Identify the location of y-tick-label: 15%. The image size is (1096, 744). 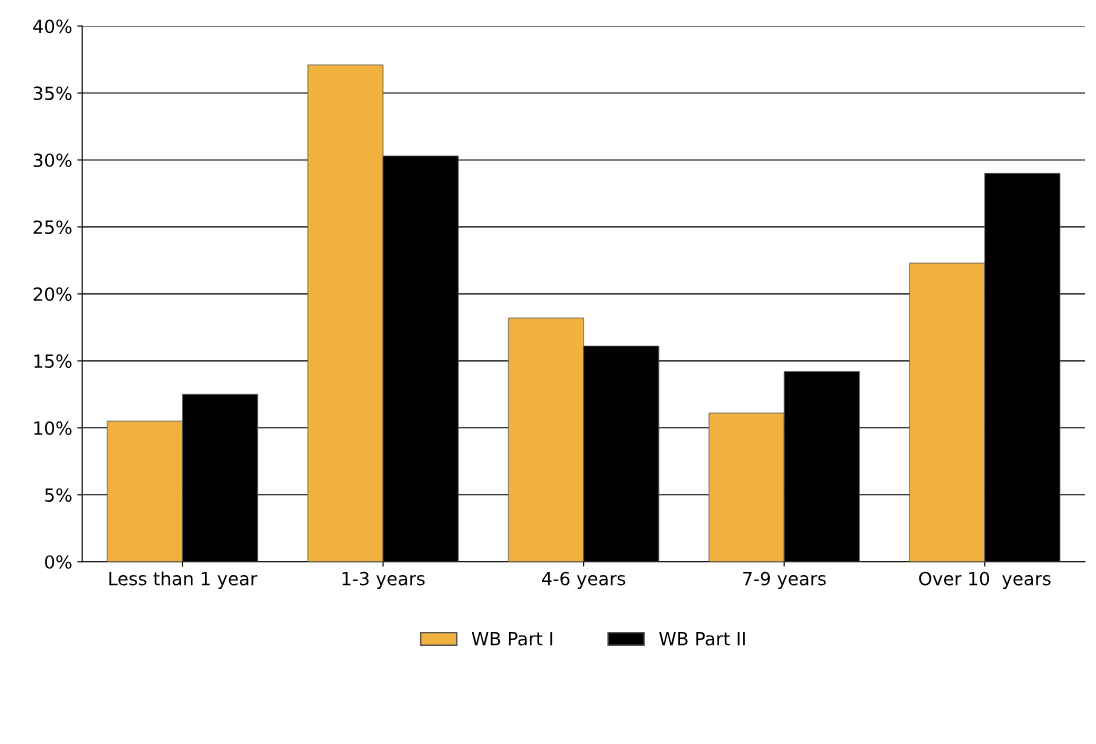
(53, 361).